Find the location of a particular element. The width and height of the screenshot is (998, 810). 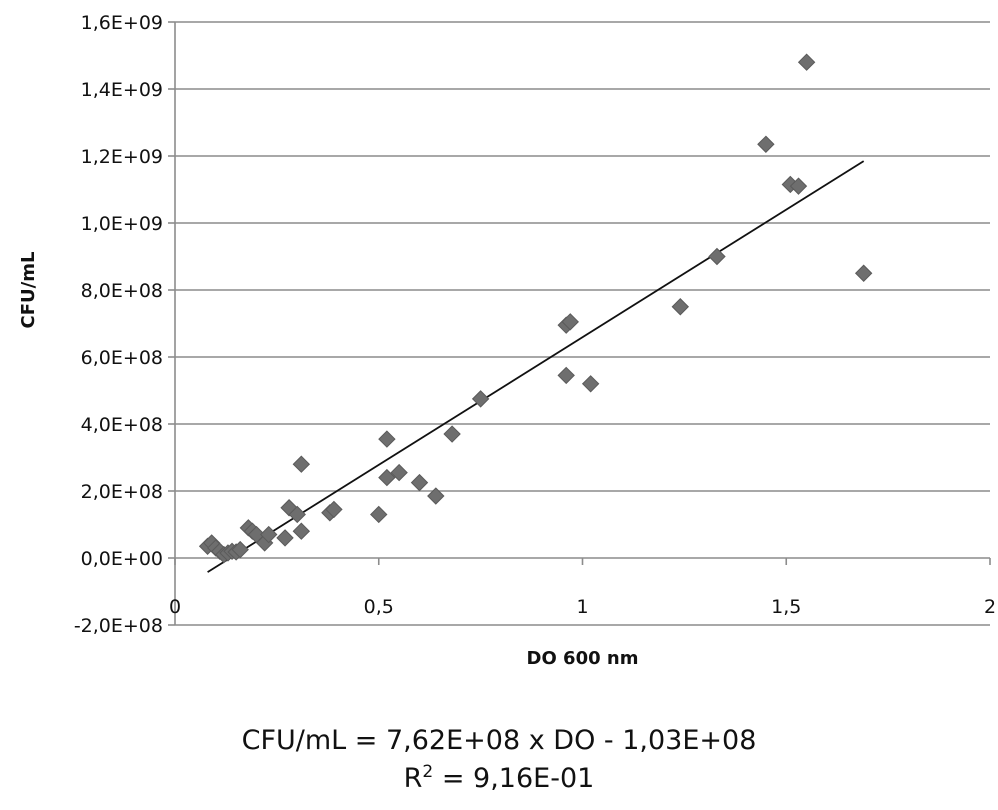

r-squared-symbol: R is located at coordinates (413, 778).